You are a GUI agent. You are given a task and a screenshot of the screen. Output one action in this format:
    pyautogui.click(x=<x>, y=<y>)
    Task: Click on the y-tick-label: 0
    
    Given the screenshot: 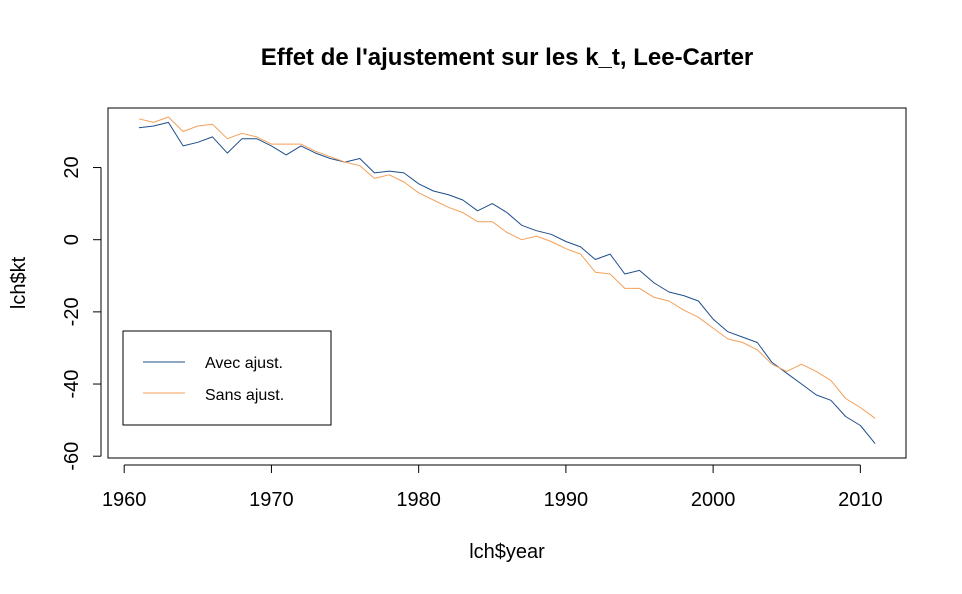 What is the action you would take?
    pyautogui.click(x=72, y=239)
    